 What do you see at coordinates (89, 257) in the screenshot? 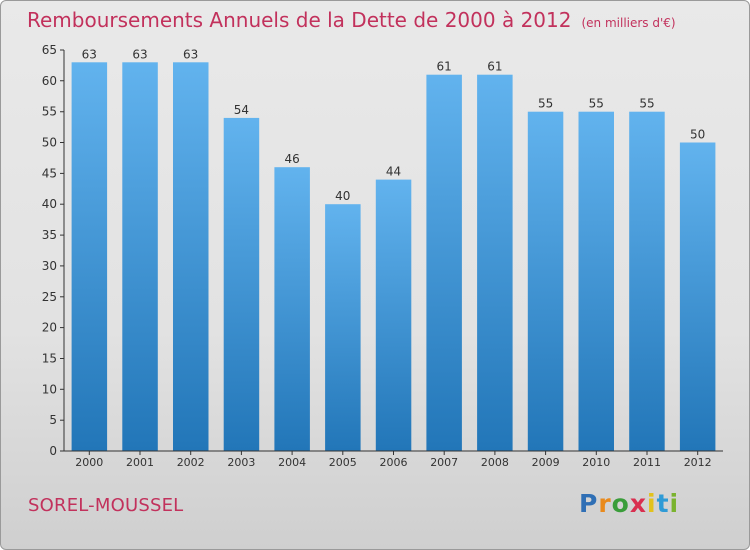
I see `bar-2000` at bounding box center [89, 257].